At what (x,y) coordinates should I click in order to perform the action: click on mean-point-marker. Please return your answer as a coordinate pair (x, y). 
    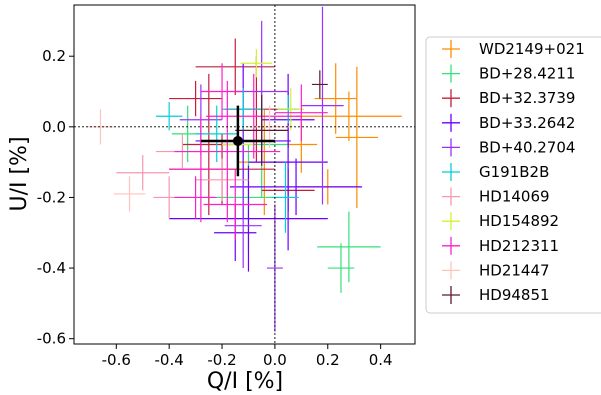
    Looking at the image, I should click on (237, 140).